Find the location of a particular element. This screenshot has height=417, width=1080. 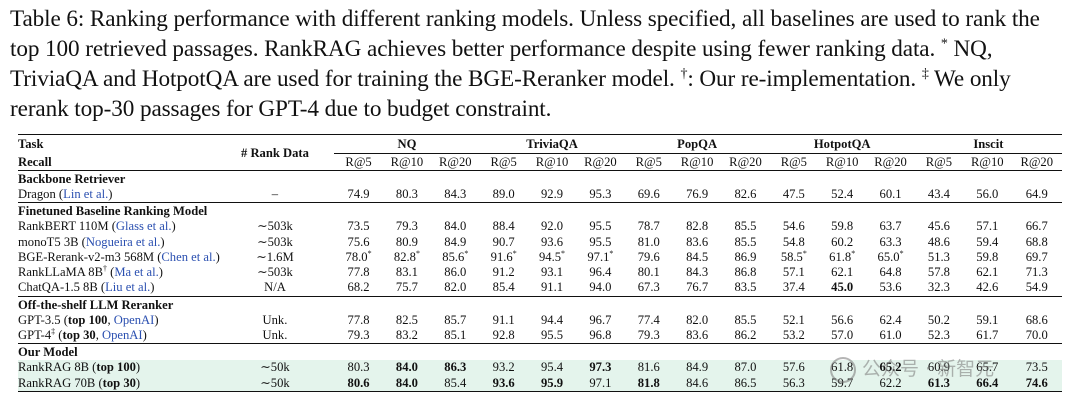

wechat-logo-icon is located at coordinates (843, 369).